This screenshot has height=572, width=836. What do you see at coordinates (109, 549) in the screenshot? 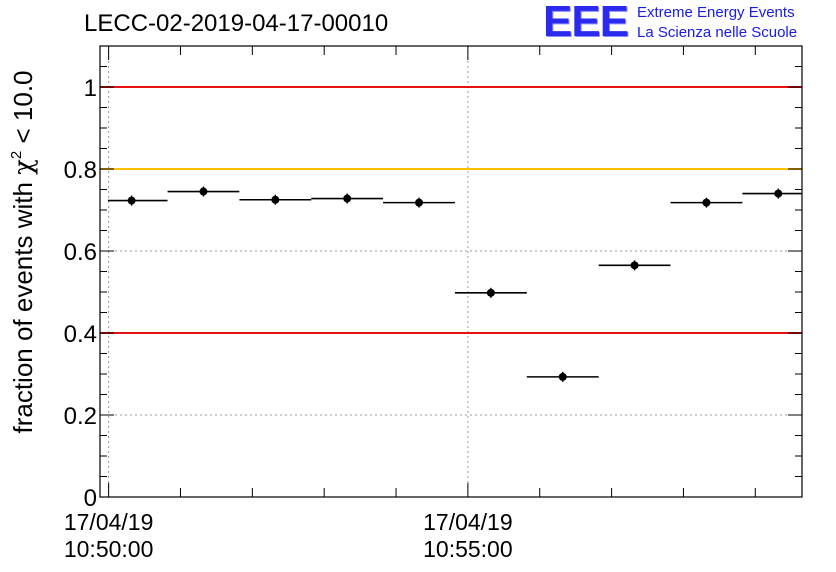
I see `x-tick-label-time: 10:50:00` at bounding box center [109, 549].